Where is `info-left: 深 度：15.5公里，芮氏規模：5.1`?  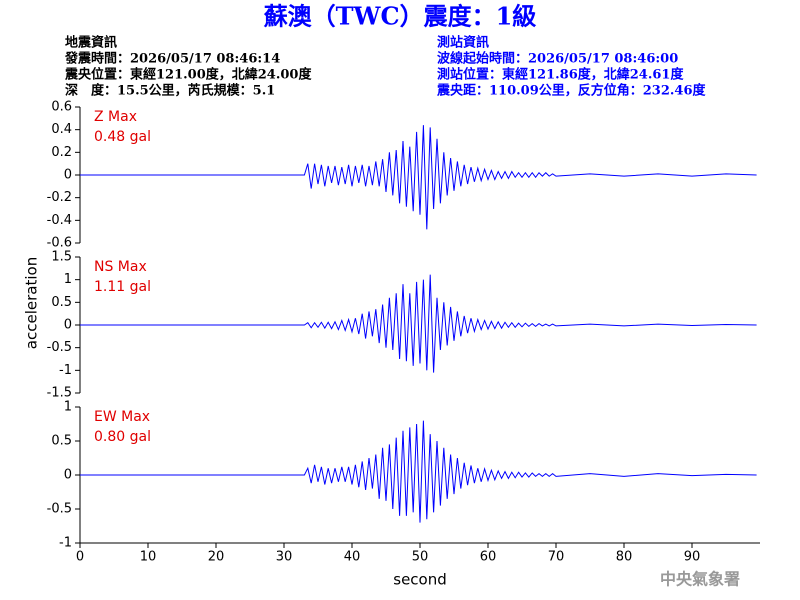 info-left: 深 度：15.5公里，芮氏規模：5.1 is located at coordinates (170, 91).